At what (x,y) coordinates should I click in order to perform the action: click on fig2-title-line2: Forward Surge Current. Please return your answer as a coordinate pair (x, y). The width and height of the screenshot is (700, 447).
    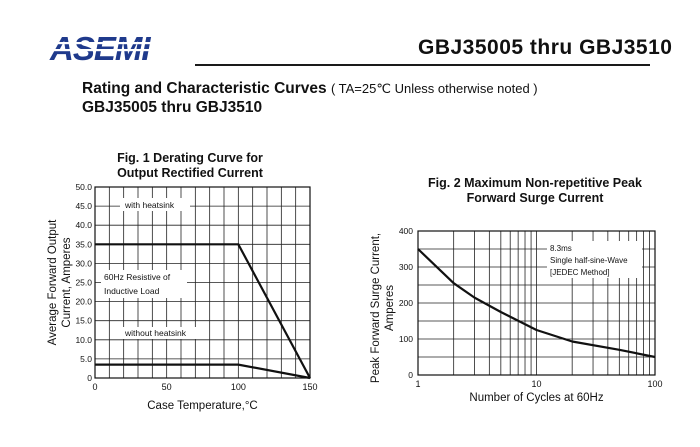
    Looking at the image, I should click on (535, 198).